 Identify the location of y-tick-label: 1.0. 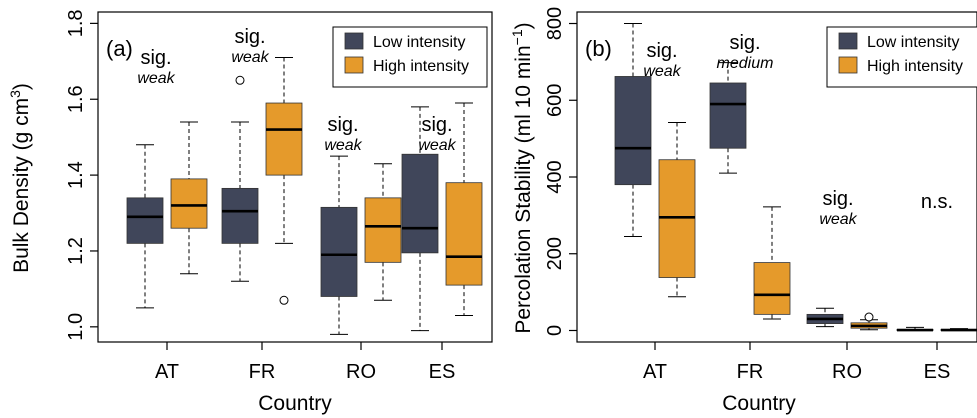
(76, 327).